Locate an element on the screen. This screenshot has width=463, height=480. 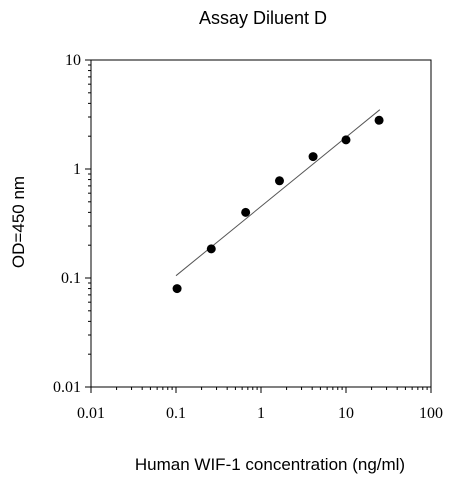
chart-title: Assay Diluent D is located at coordinates (263, 18).